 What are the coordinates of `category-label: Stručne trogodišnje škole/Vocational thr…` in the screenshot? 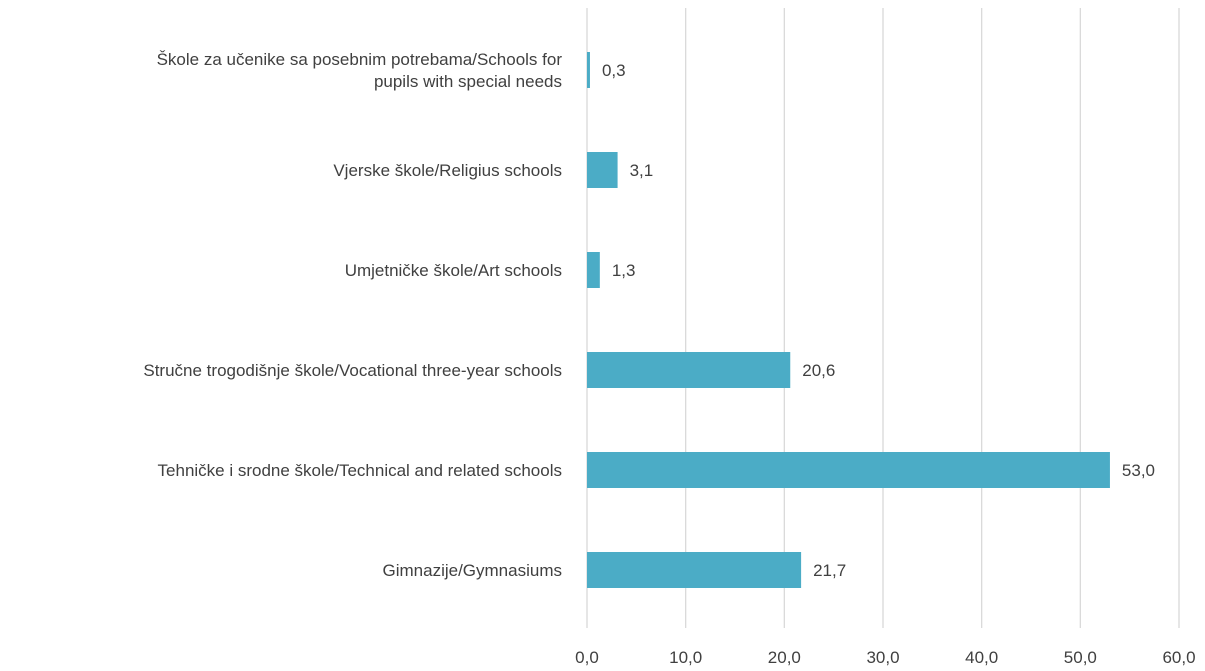 It's located at (352, 370).